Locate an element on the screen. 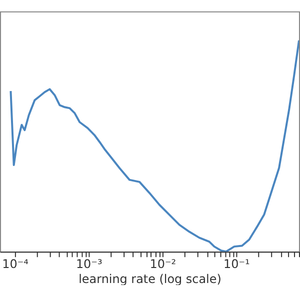 This screenshot has width=300, height=300. x-tick-label: 10⁻³ is located at coordinates (89, 264).